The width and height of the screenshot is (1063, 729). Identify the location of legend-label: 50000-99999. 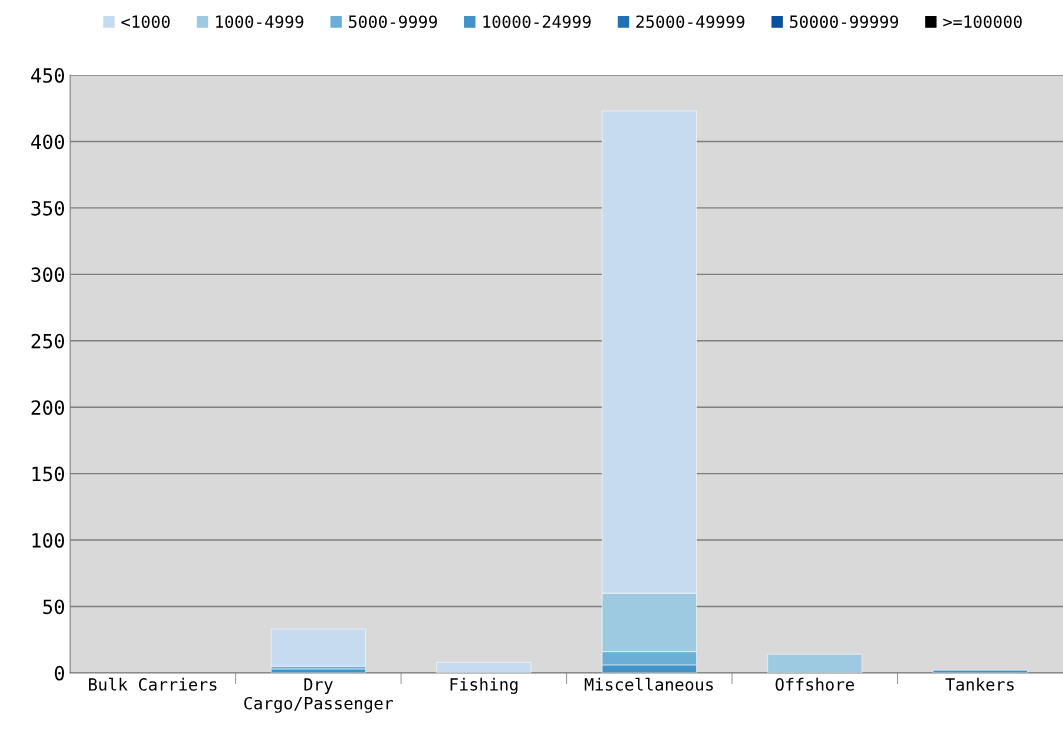
(844, 21).